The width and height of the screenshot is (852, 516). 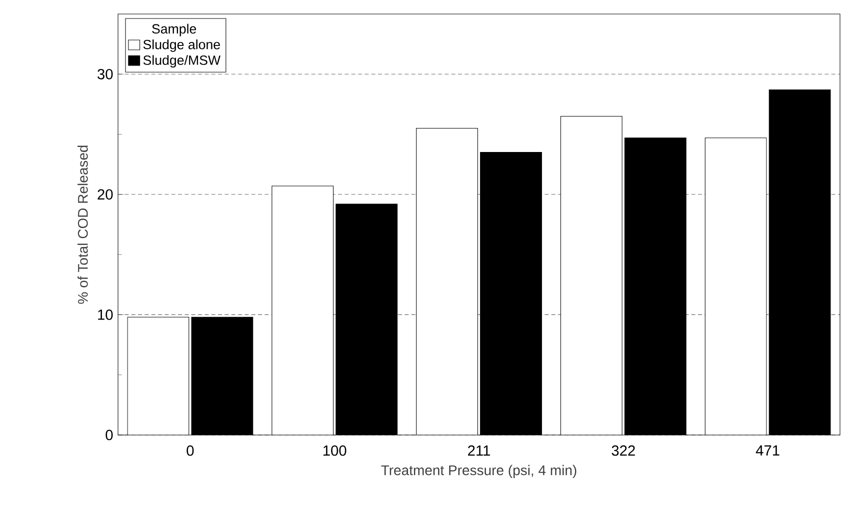 I want to click on y-axis-title: % of Total COD Released, so click(x=83, y=225).